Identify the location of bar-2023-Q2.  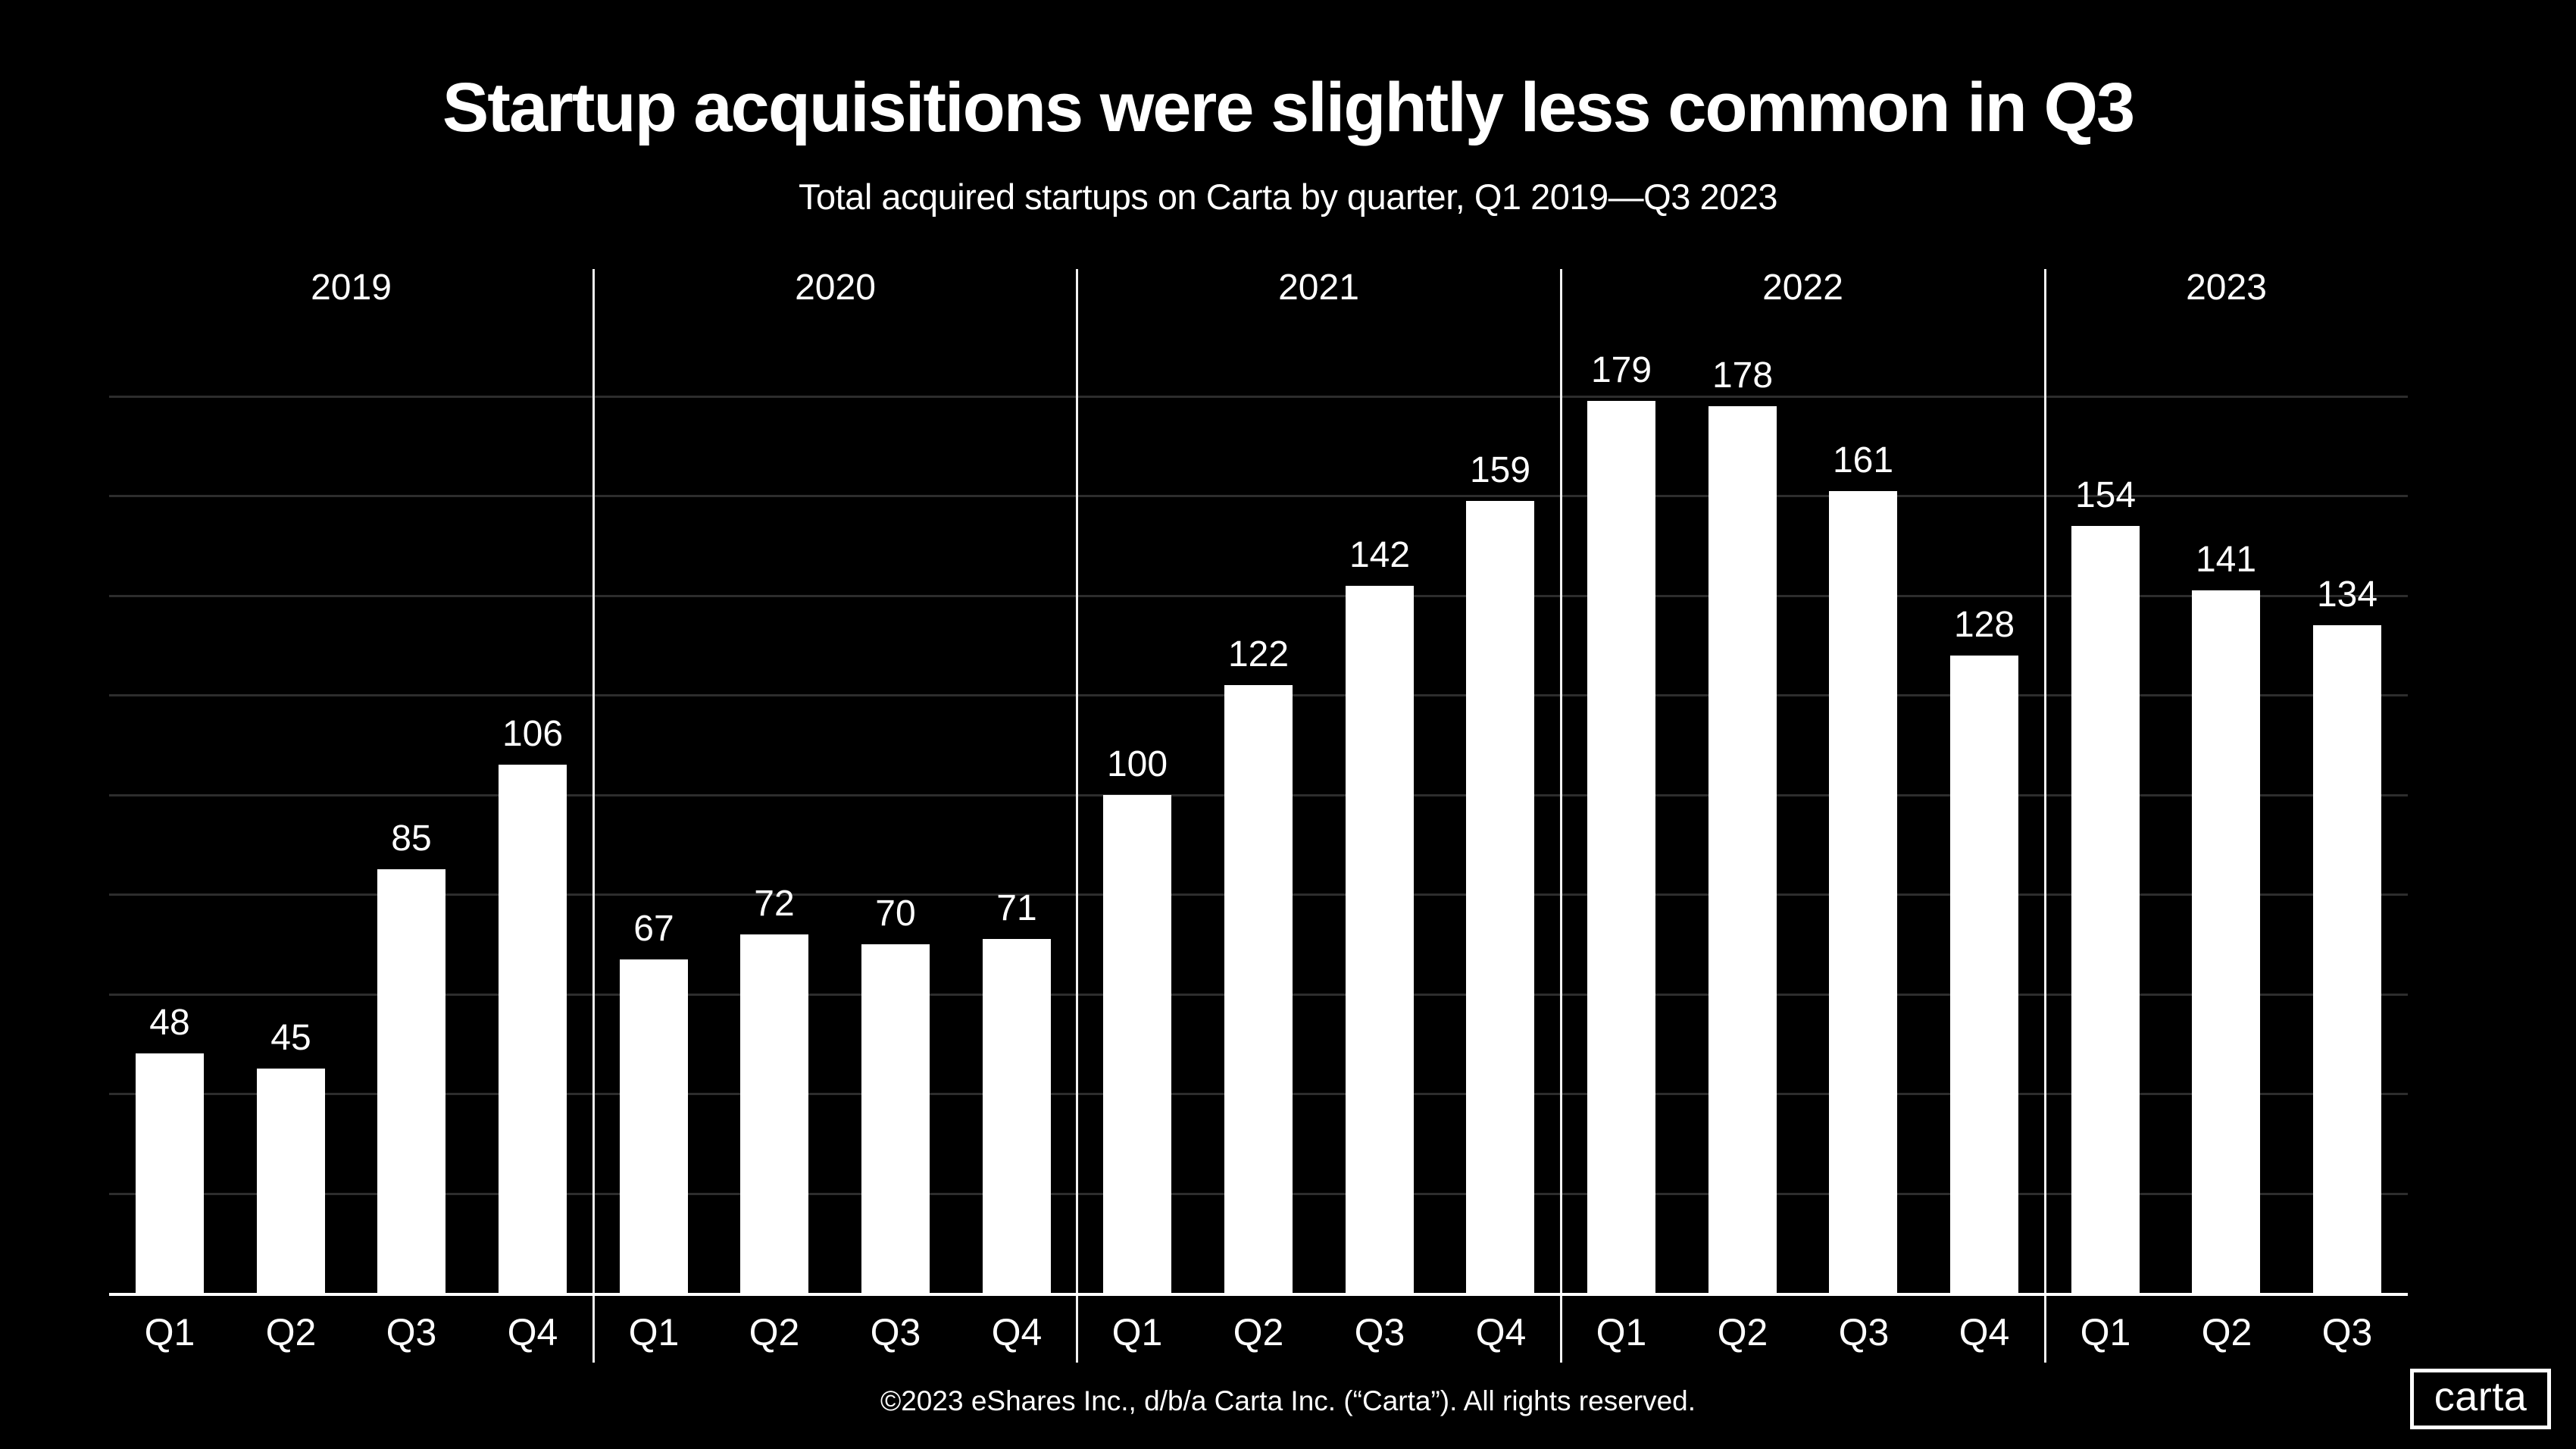
(2226, 941).